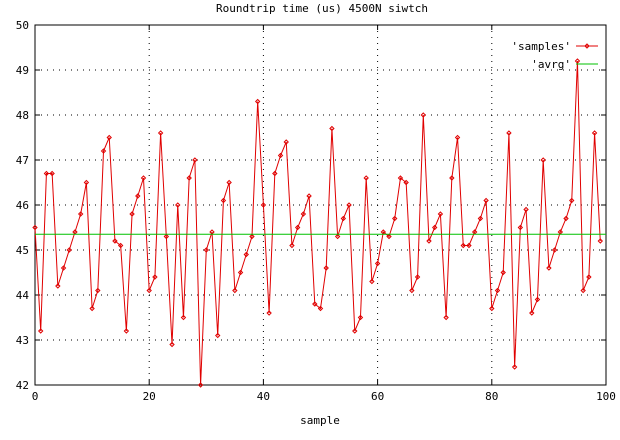 The height and width of the screenshot is (440, 620). Describe the element at coordinates (263, 396) in the screenshot. I see `x-tick-label: 40` at that location.